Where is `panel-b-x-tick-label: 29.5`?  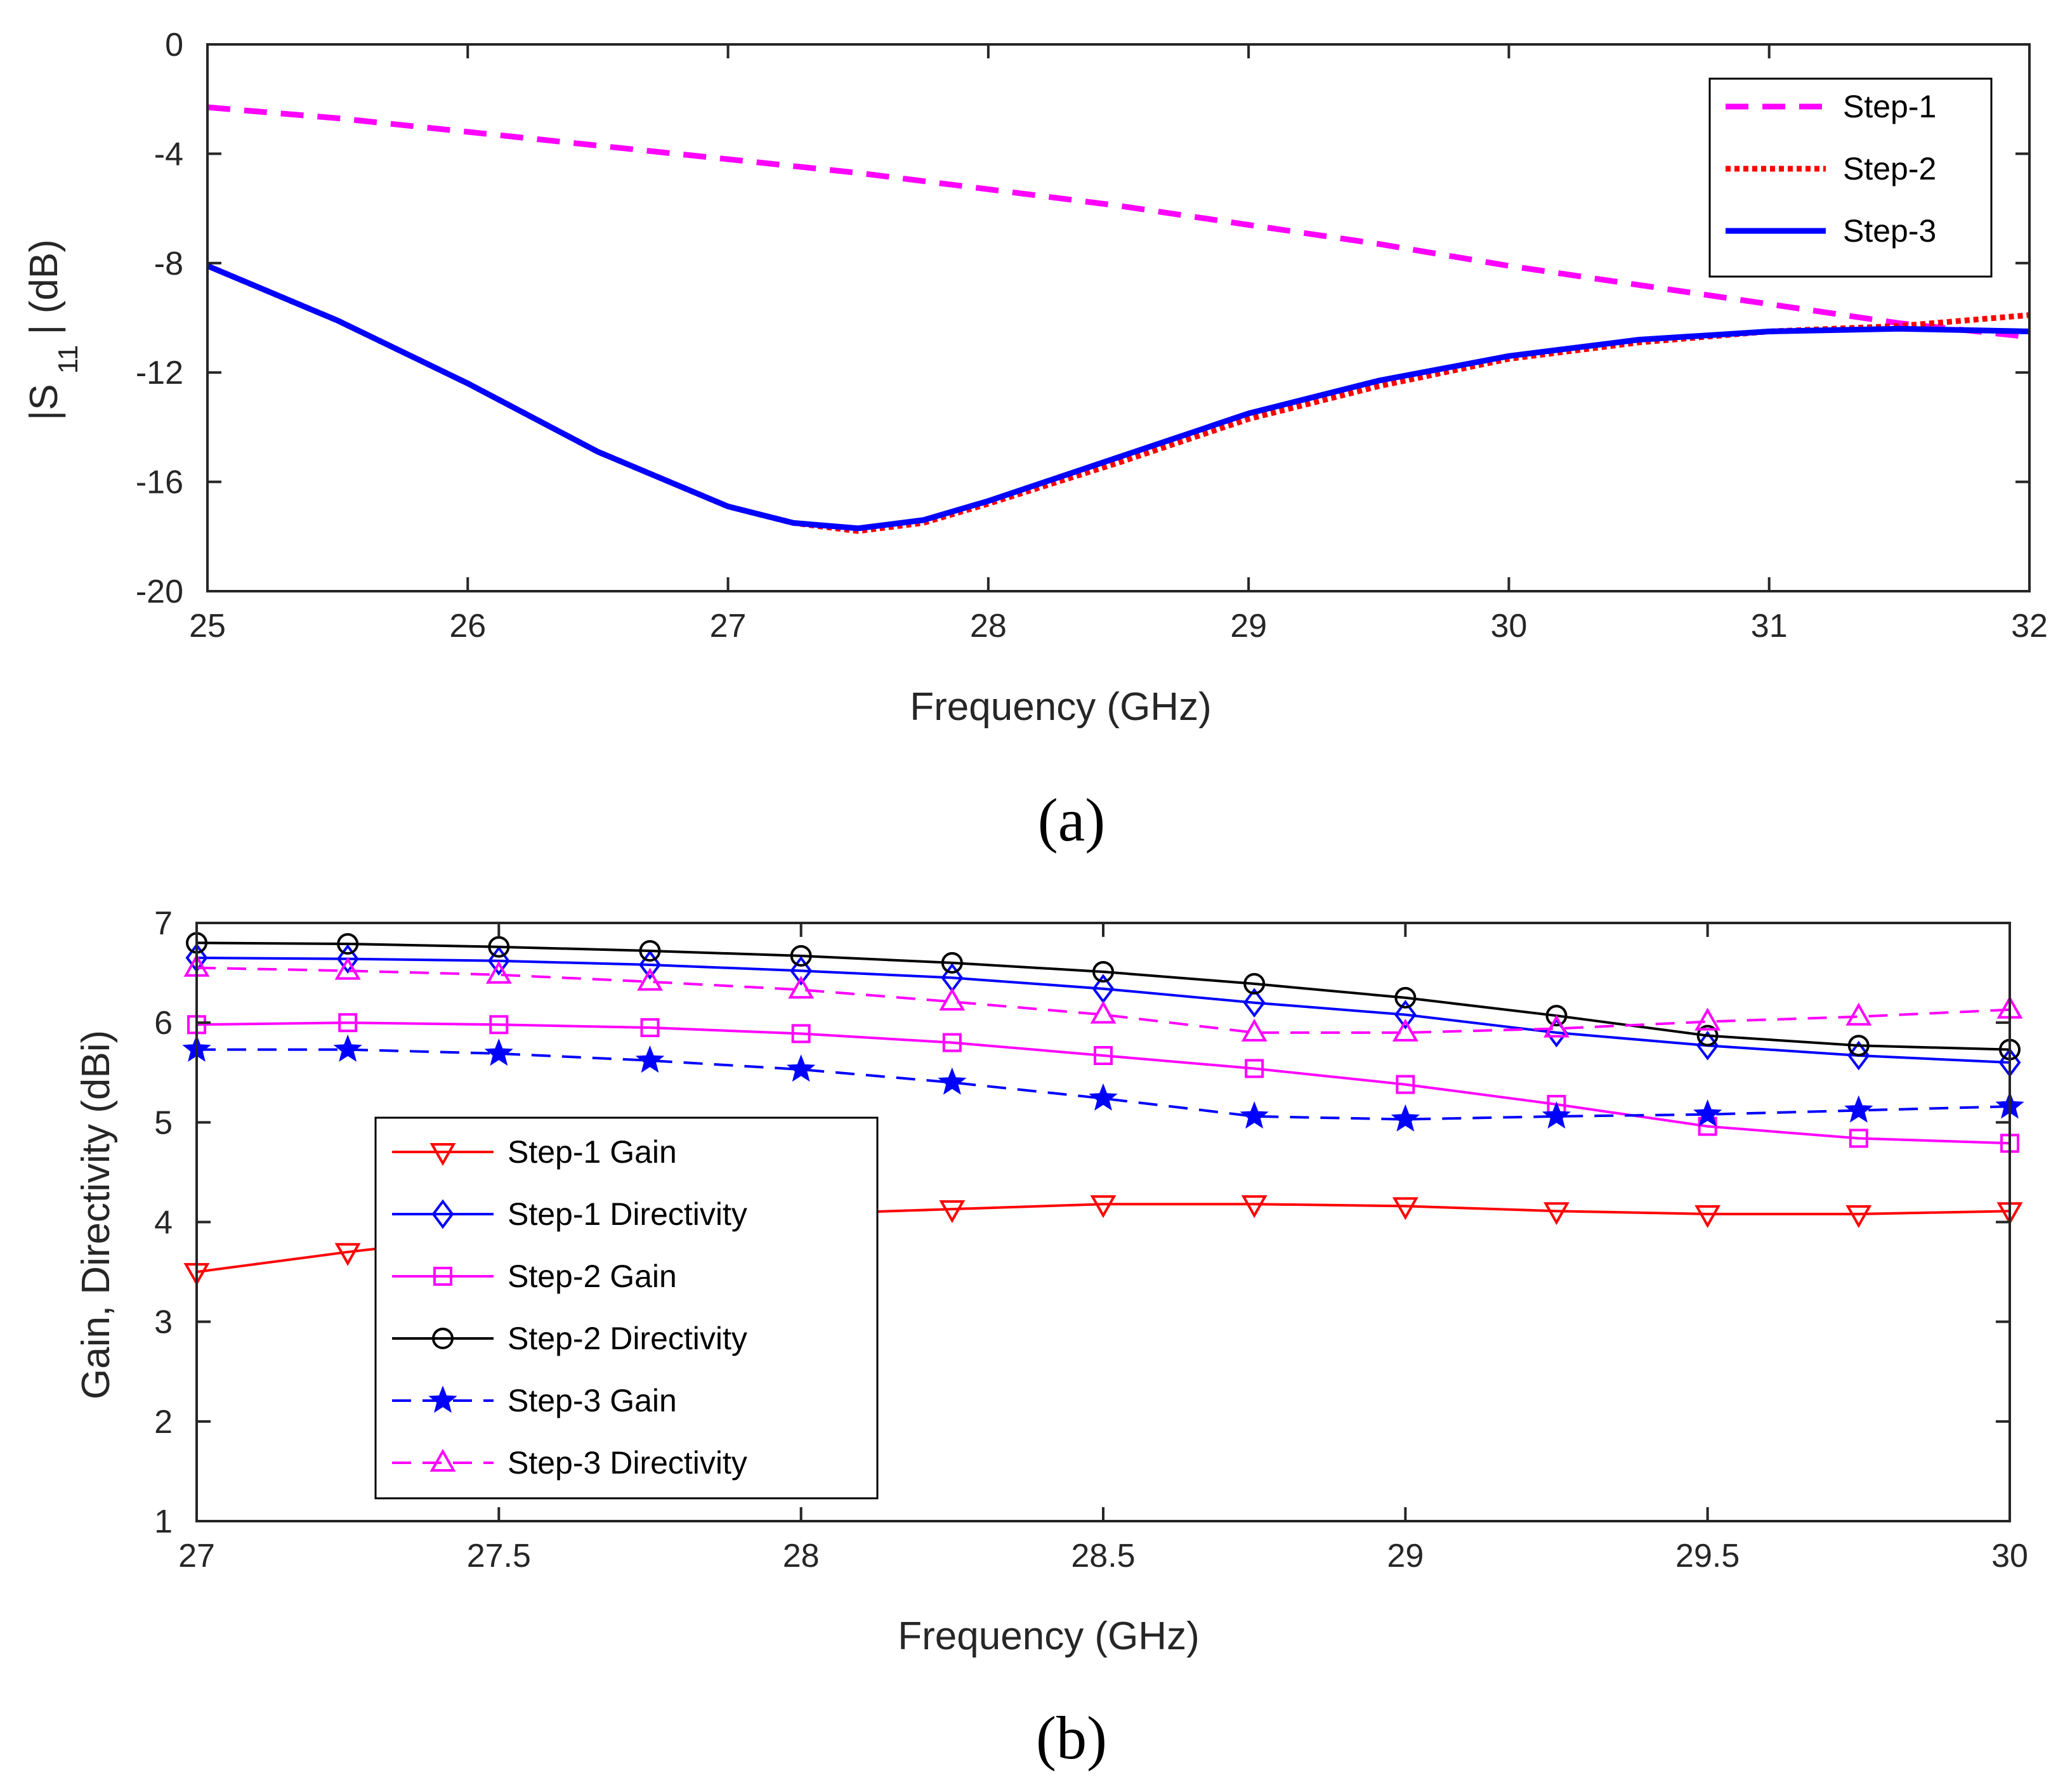
panel-b-x-tick-label: 29.5 is located at coordinates (1707, 1556).